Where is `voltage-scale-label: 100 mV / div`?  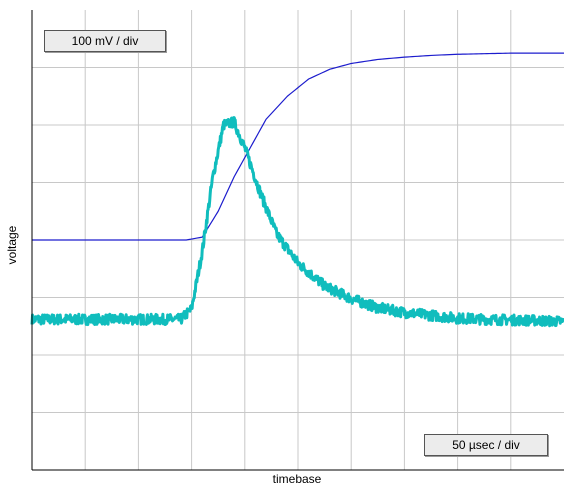 voltage-scale-label: 100 mV / div is located at coordinates (105, 41).